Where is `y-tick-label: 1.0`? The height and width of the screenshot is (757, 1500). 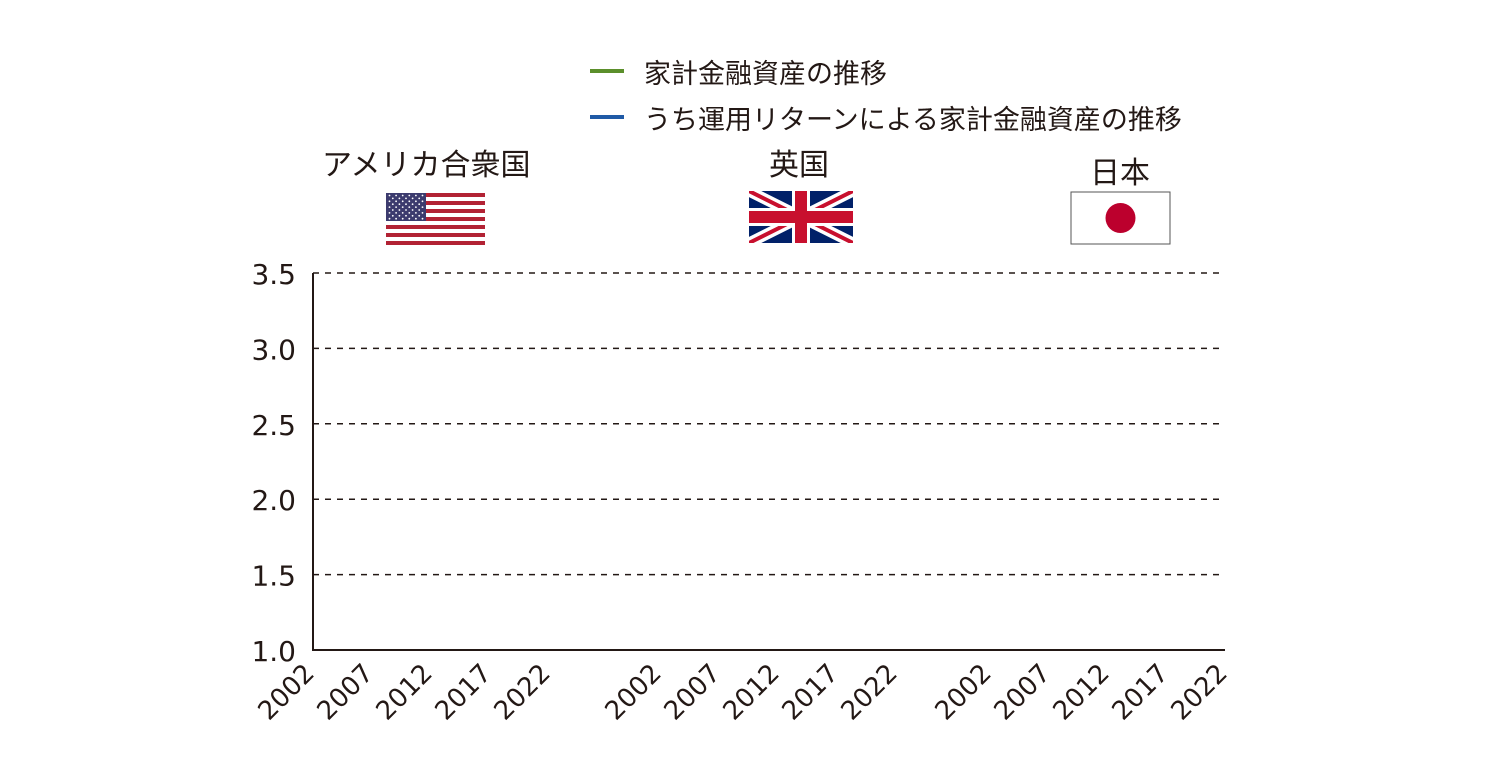 y-tick-label: 1.0 is located at coordinates (273, 651).